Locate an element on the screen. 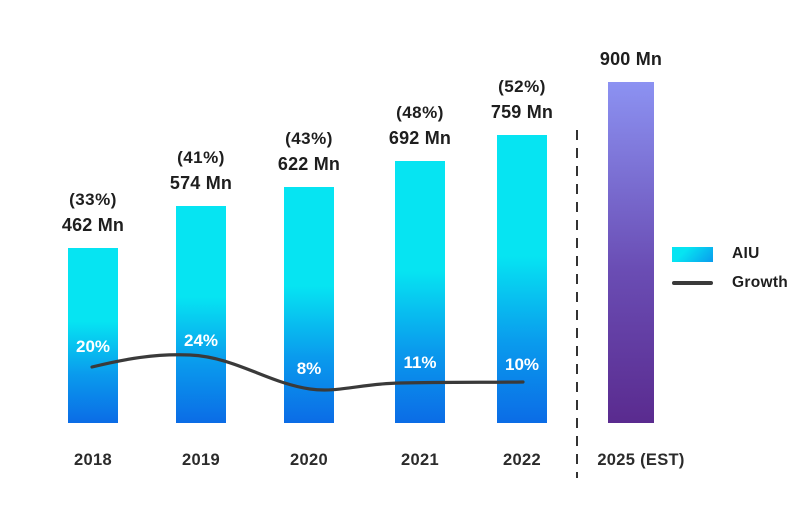 The height and width of the screenshot is (505, 805). share-label: (41%) is located at coordinates (201, 157).